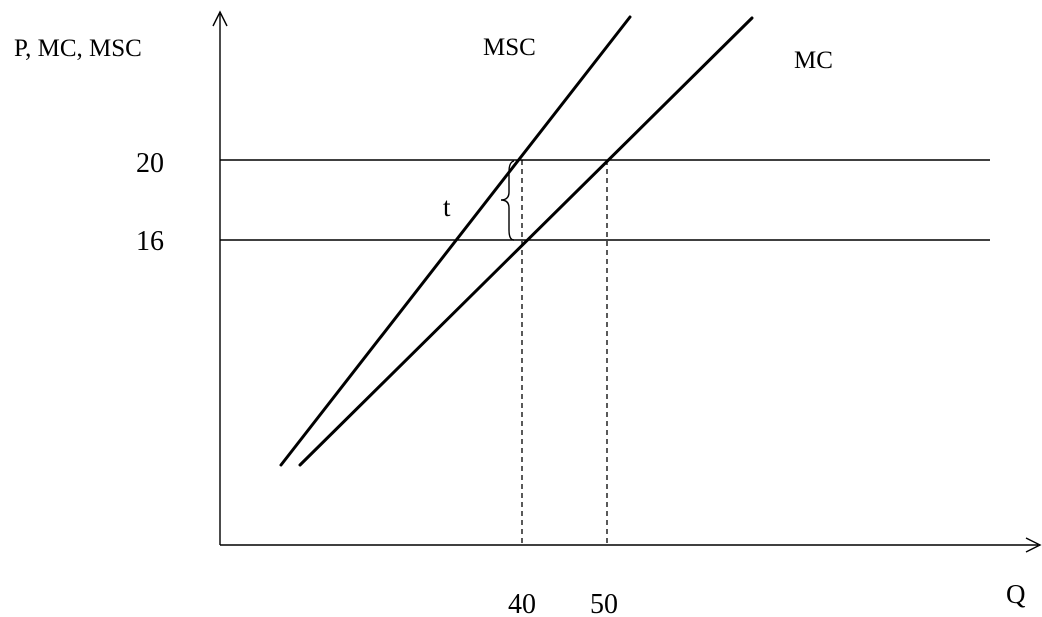 This screenshot has height=617, width=1042. Describe the element at coordinates (150, 163) in the screenshot. I see `price-label-high: 20` at that location.